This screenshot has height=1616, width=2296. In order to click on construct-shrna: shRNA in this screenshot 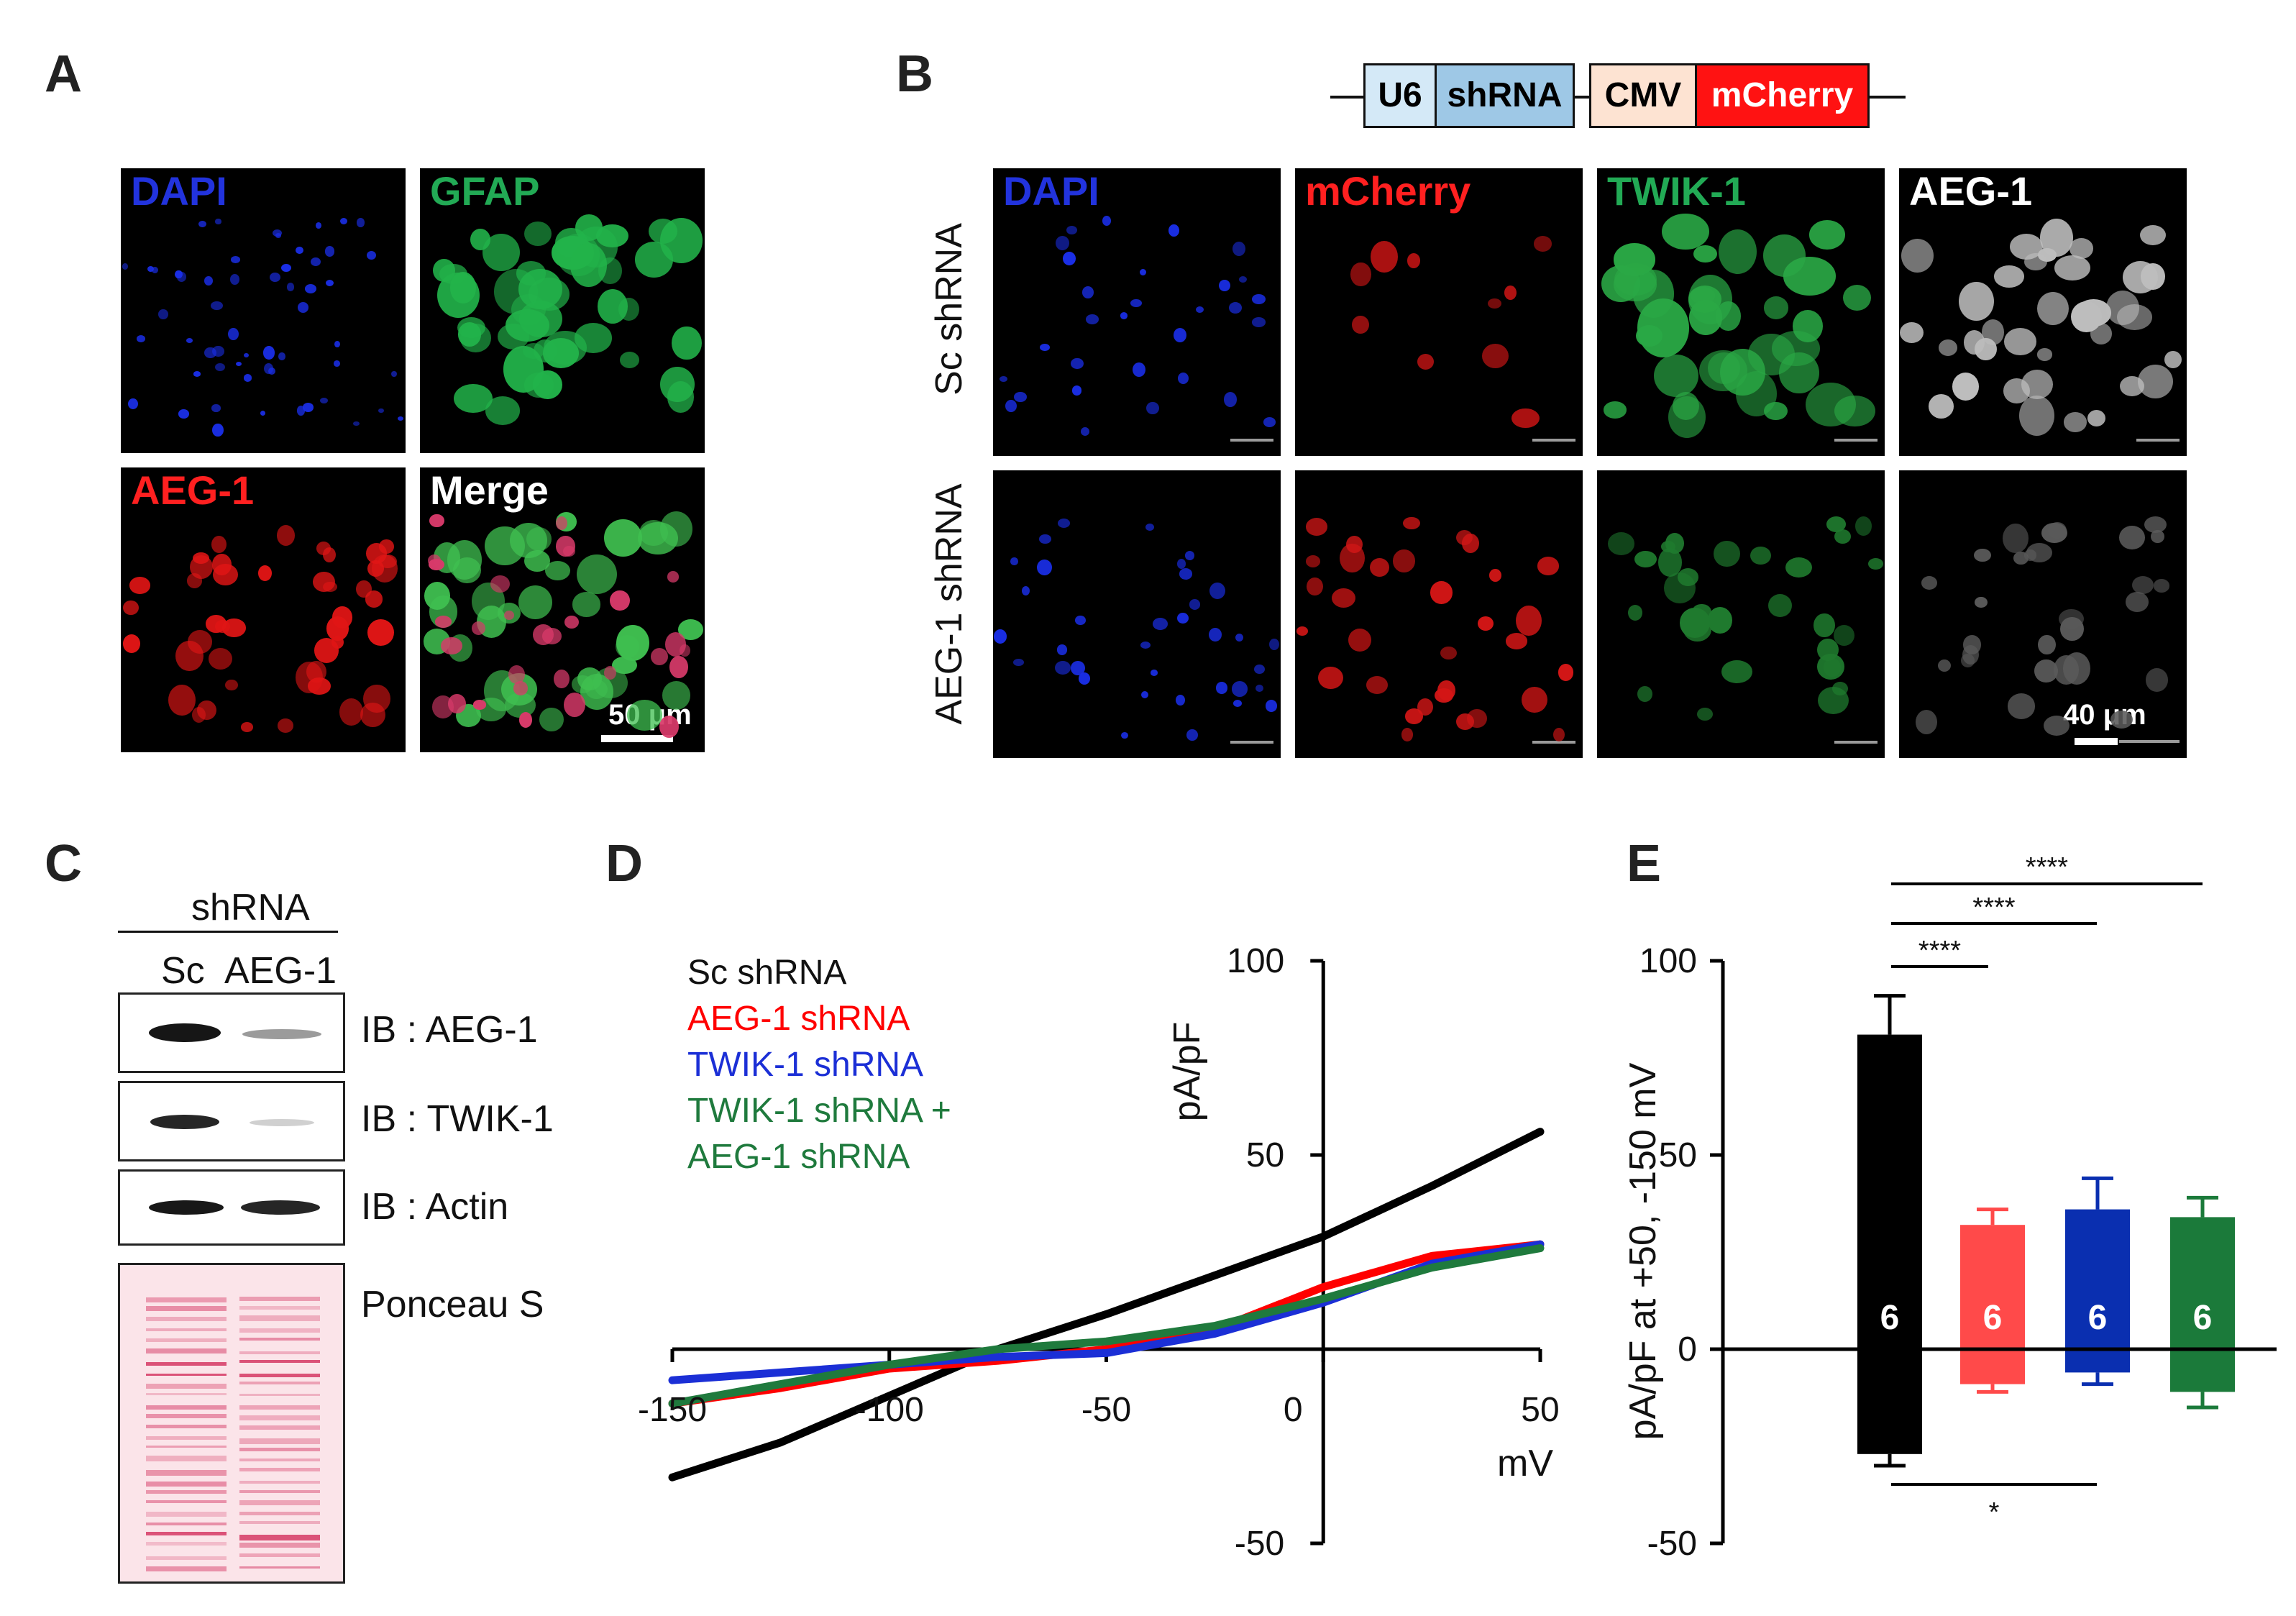, I will do `click(1505, 95)`.